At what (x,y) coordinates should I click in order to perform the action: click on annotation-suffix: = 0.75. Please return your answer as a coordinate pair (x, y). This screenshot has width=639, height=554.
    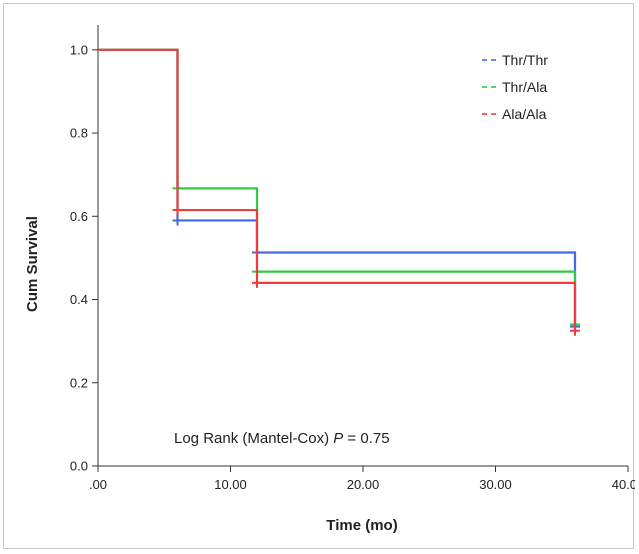
    Looking at the image, I should click on (366, 438).